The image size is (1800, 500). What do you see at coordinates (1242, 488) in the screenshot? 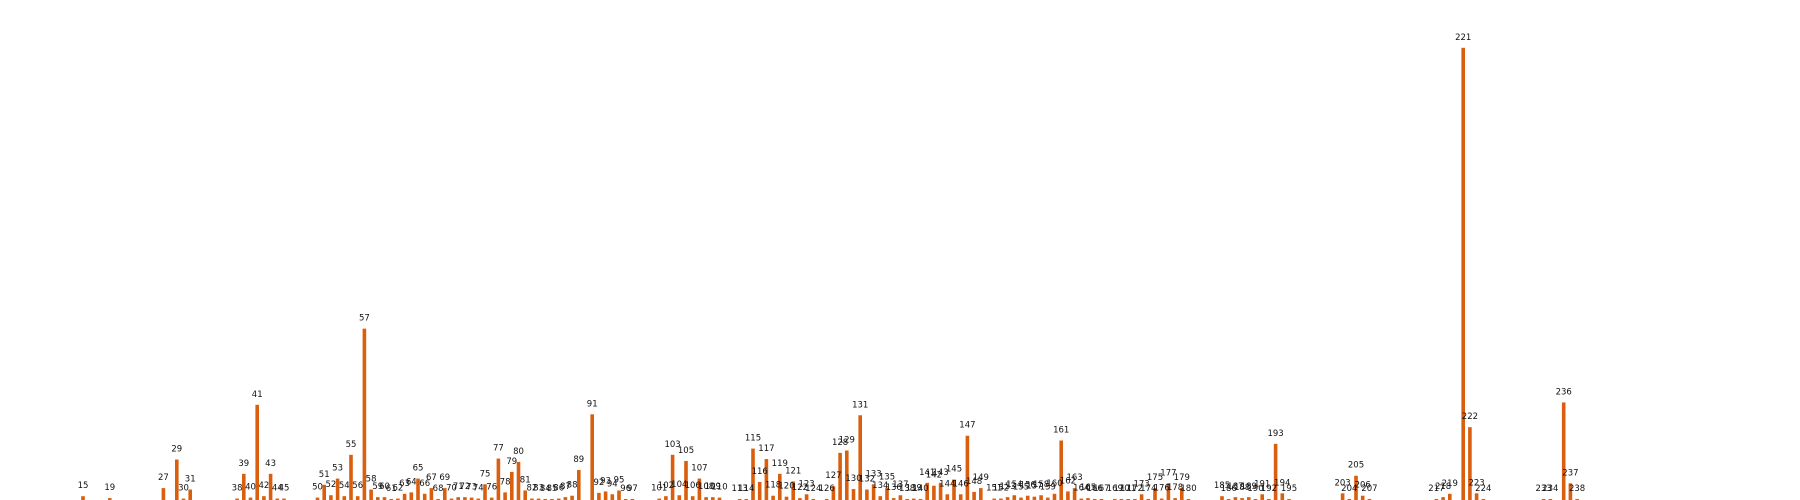
I see `bar-label: 188` at bounding box center [1242, 488].